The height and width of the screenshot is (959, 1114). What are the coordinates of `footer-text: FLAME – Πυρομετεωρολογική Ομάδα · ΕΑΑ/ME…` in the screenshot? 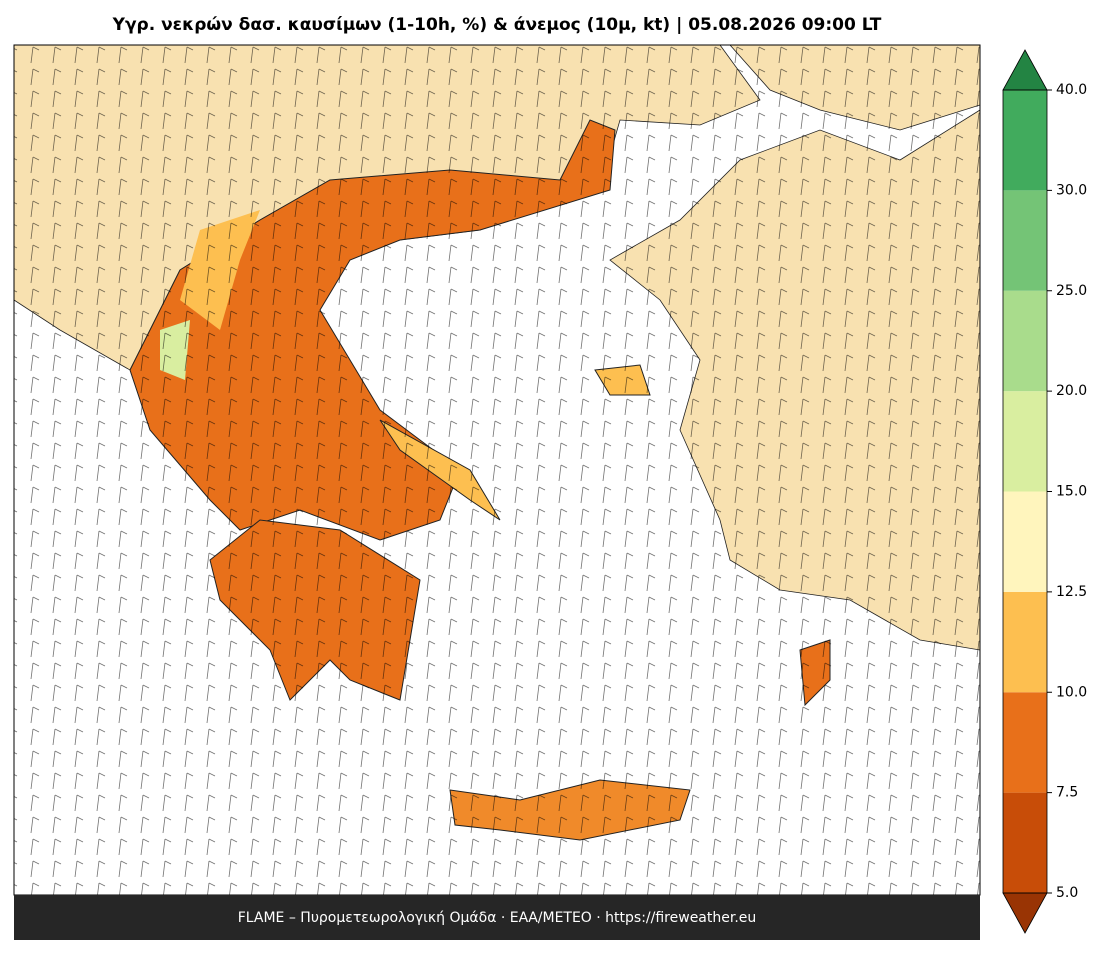 It's located at (497, 918).